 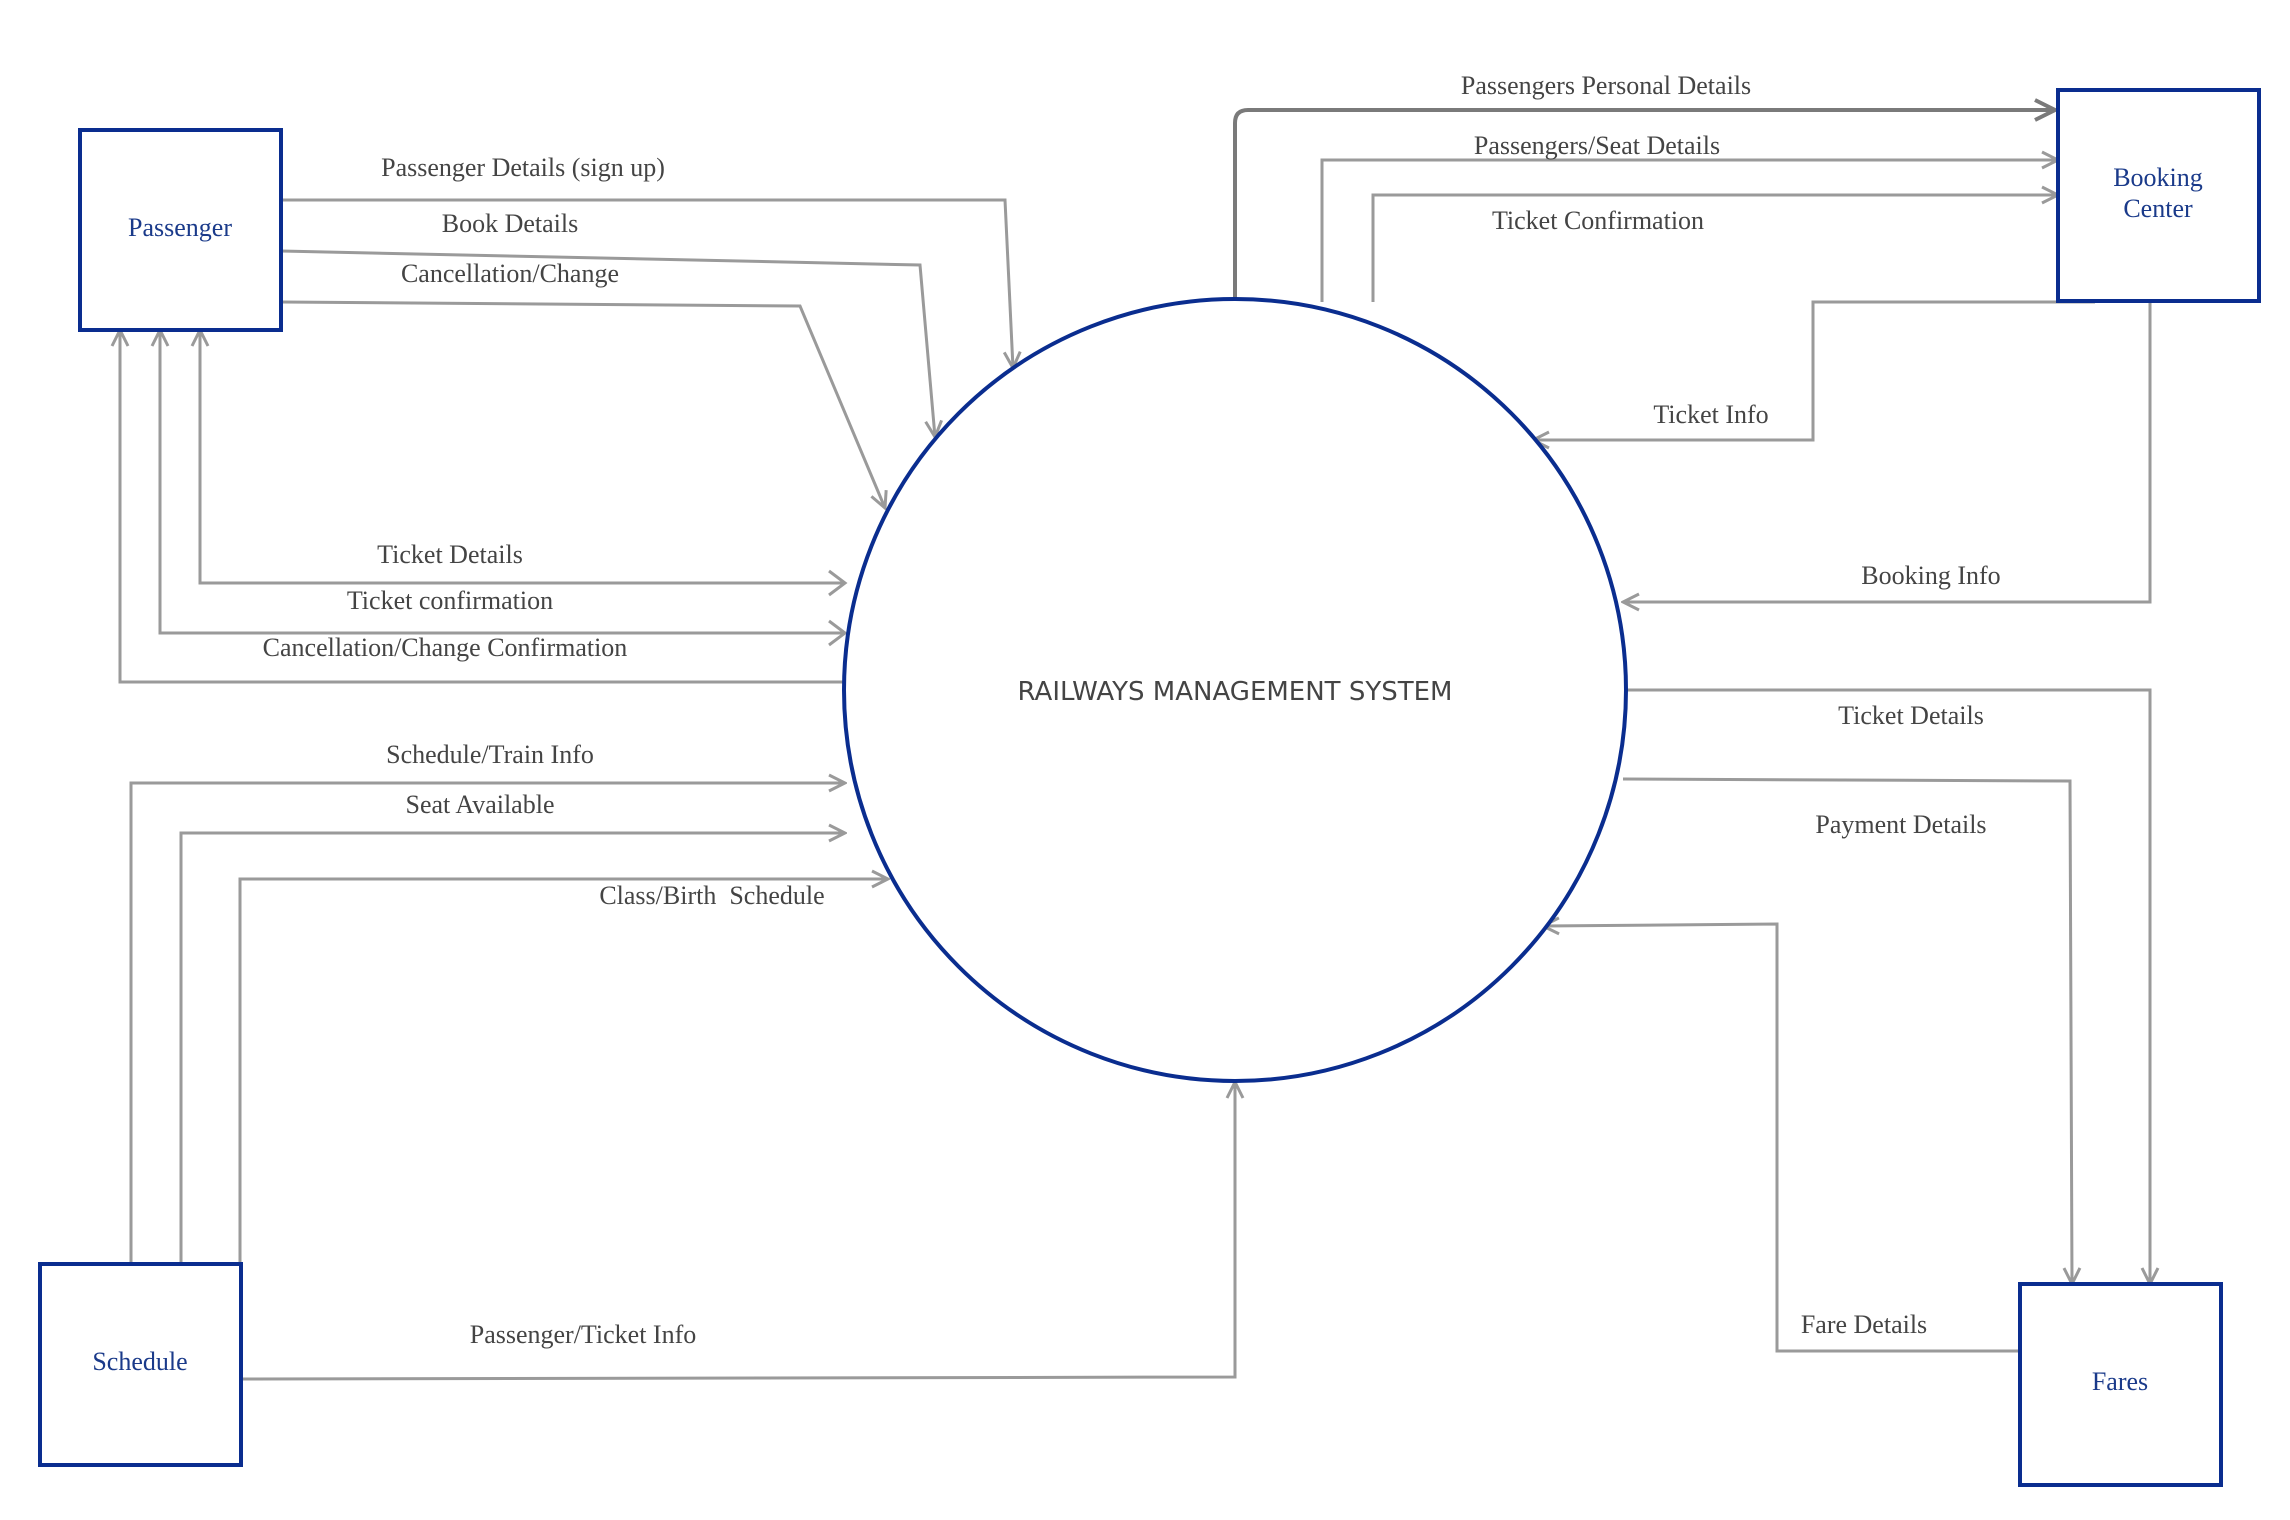 What do you see at coordinates (1714, 248) in the screenshot?
I see `flow-ticket-confirmation-booking` at bounding box center [1714, 248].